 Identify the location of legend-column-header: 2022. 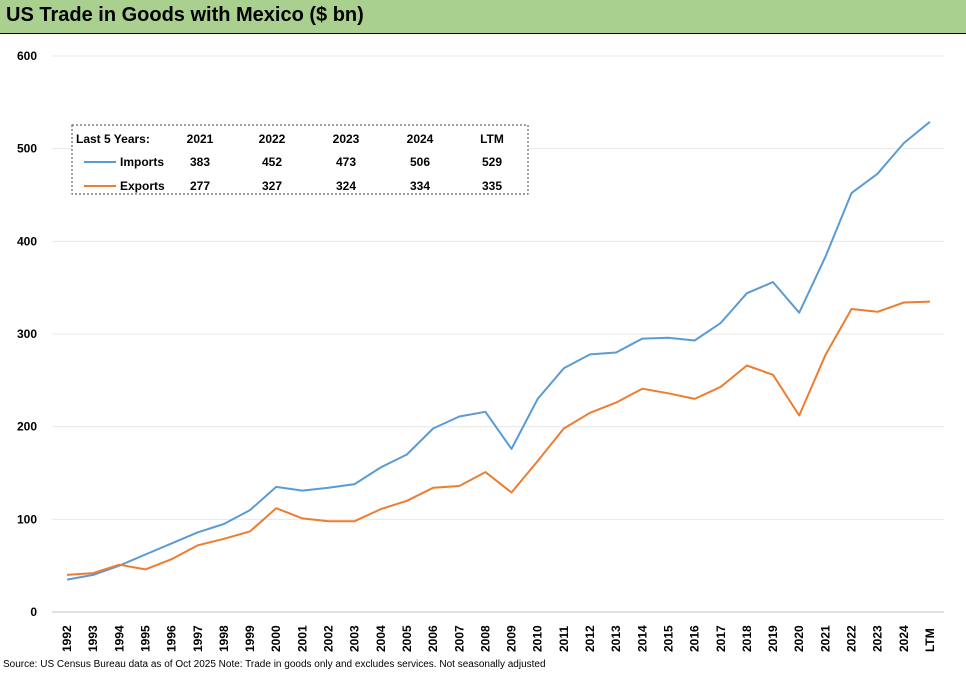
(272, 139).